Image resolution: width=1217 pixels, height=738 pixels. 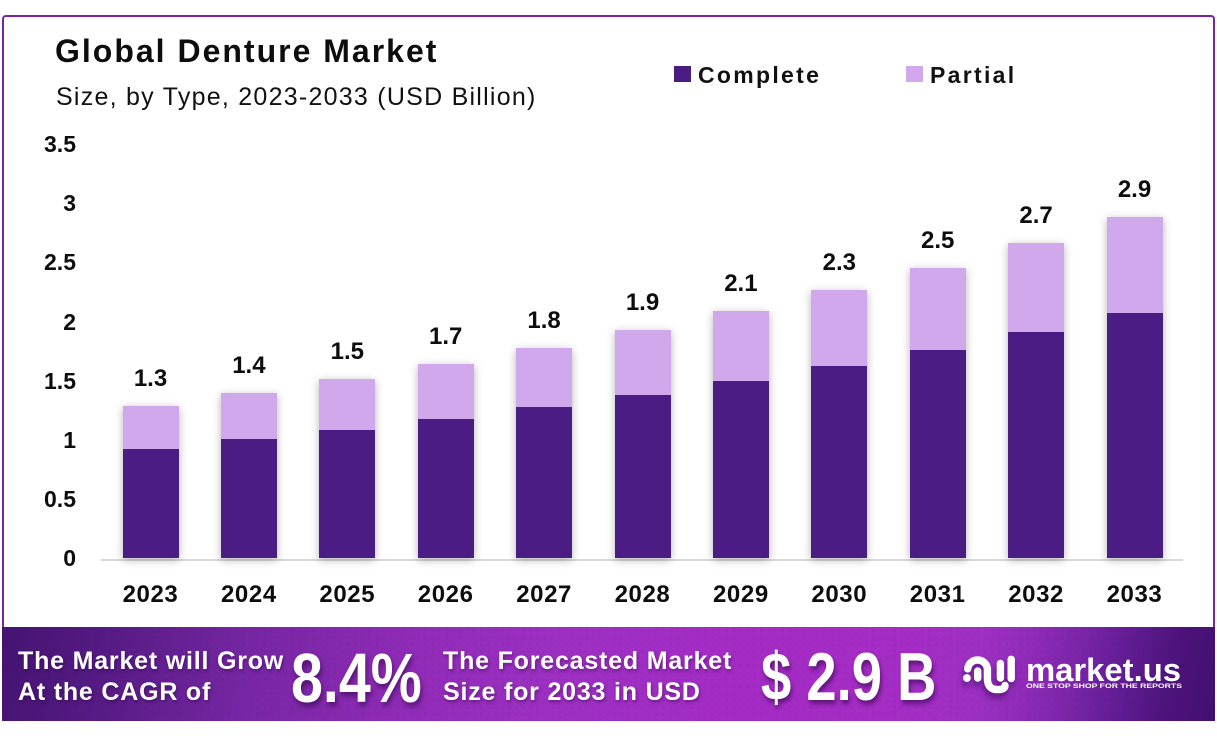 I want to click on svg-text: ONE STOP SHOP FOR THE REPORTS, so click(x=1104, y=686).